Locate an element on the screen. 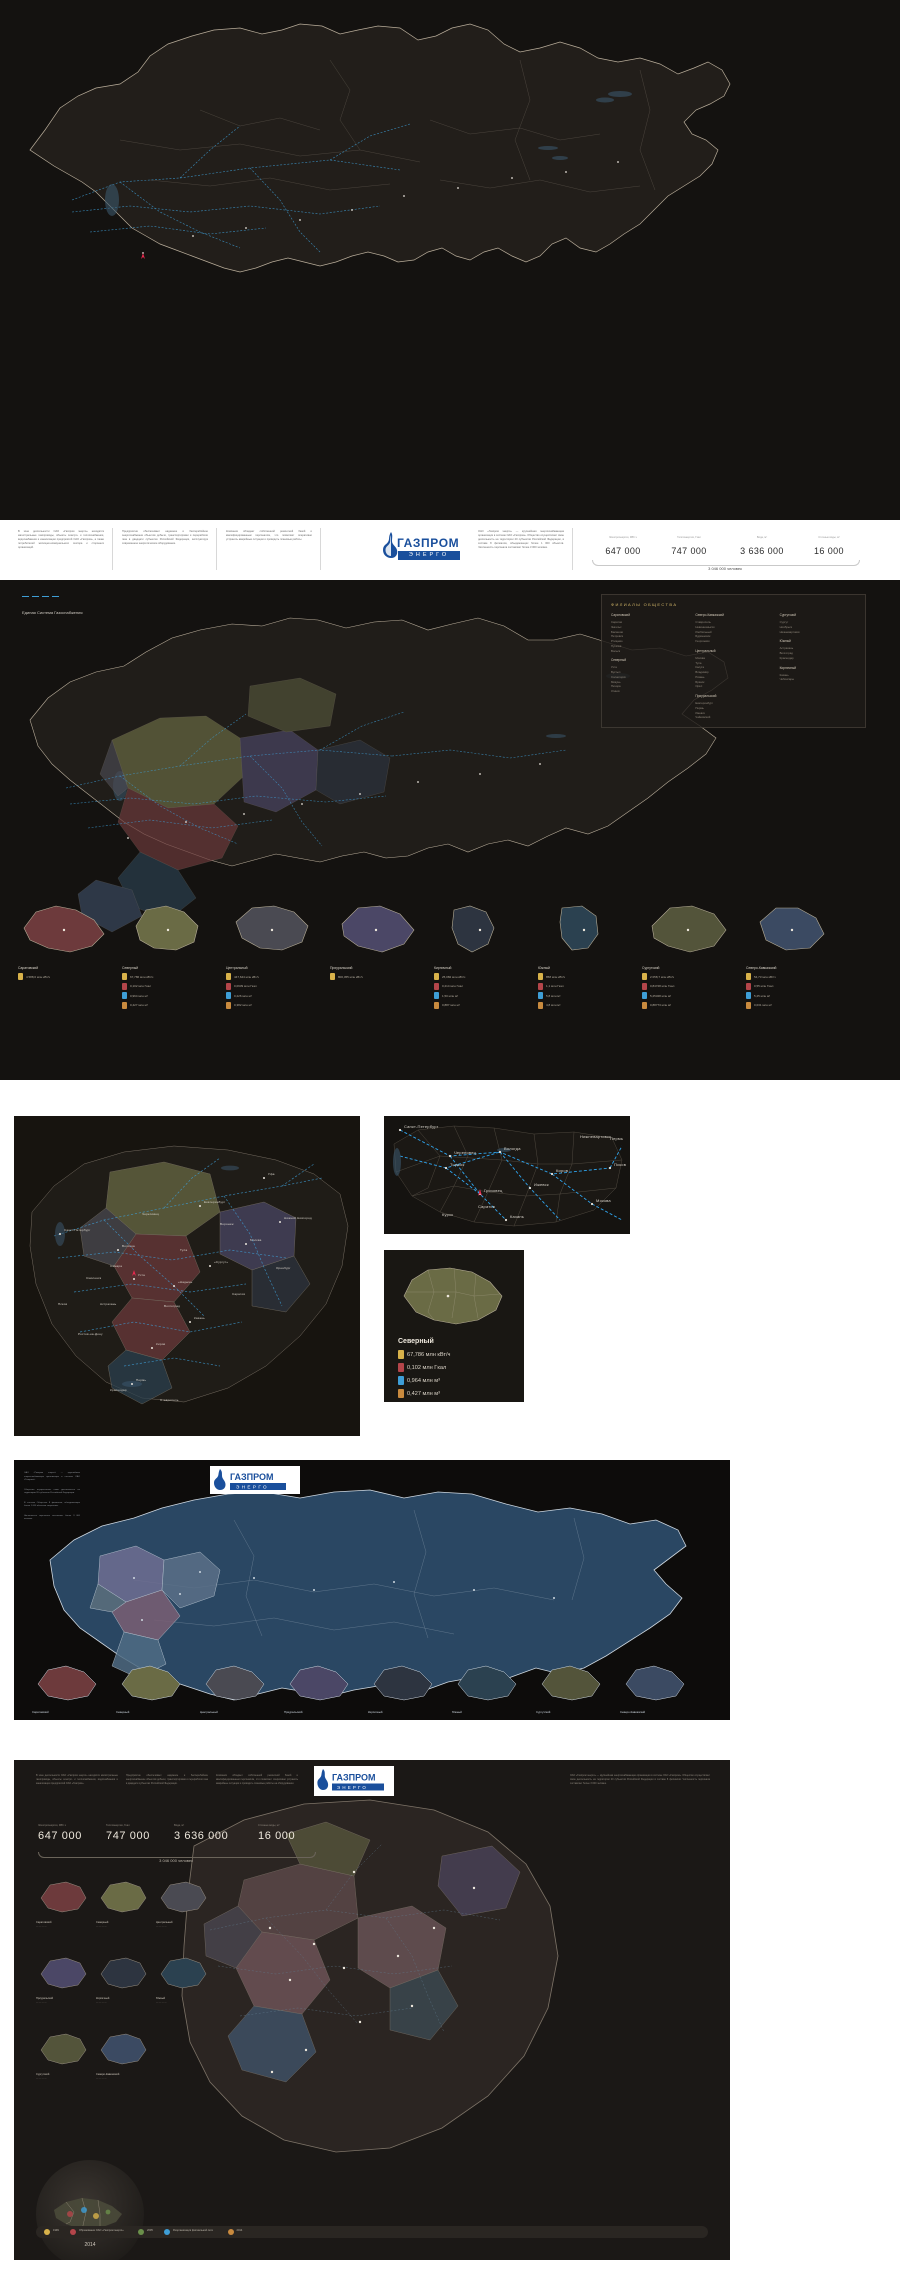 The image size is (900, 2294). poster-legend-item: Южный — — — — is located at coordinates (184, 1980).